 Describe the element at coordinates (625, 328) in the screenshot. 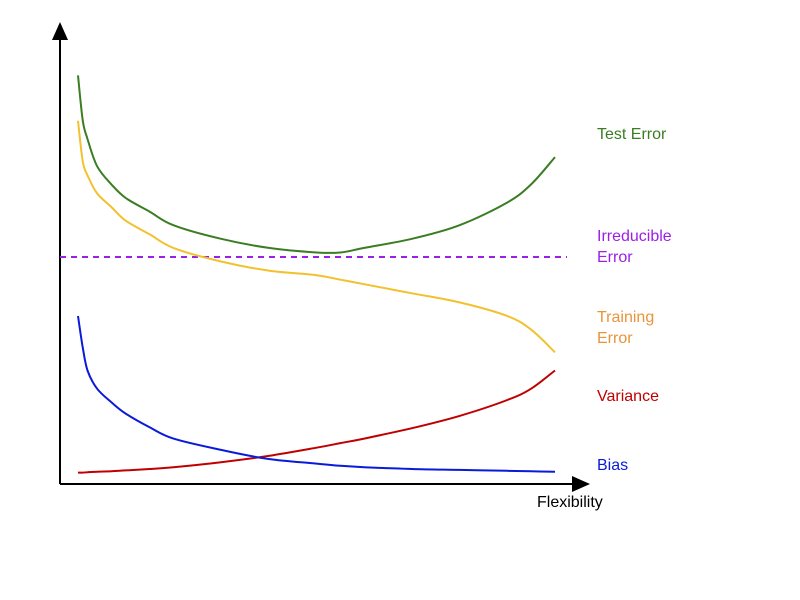

I see `series-label-training-error: Training Error` at that location.